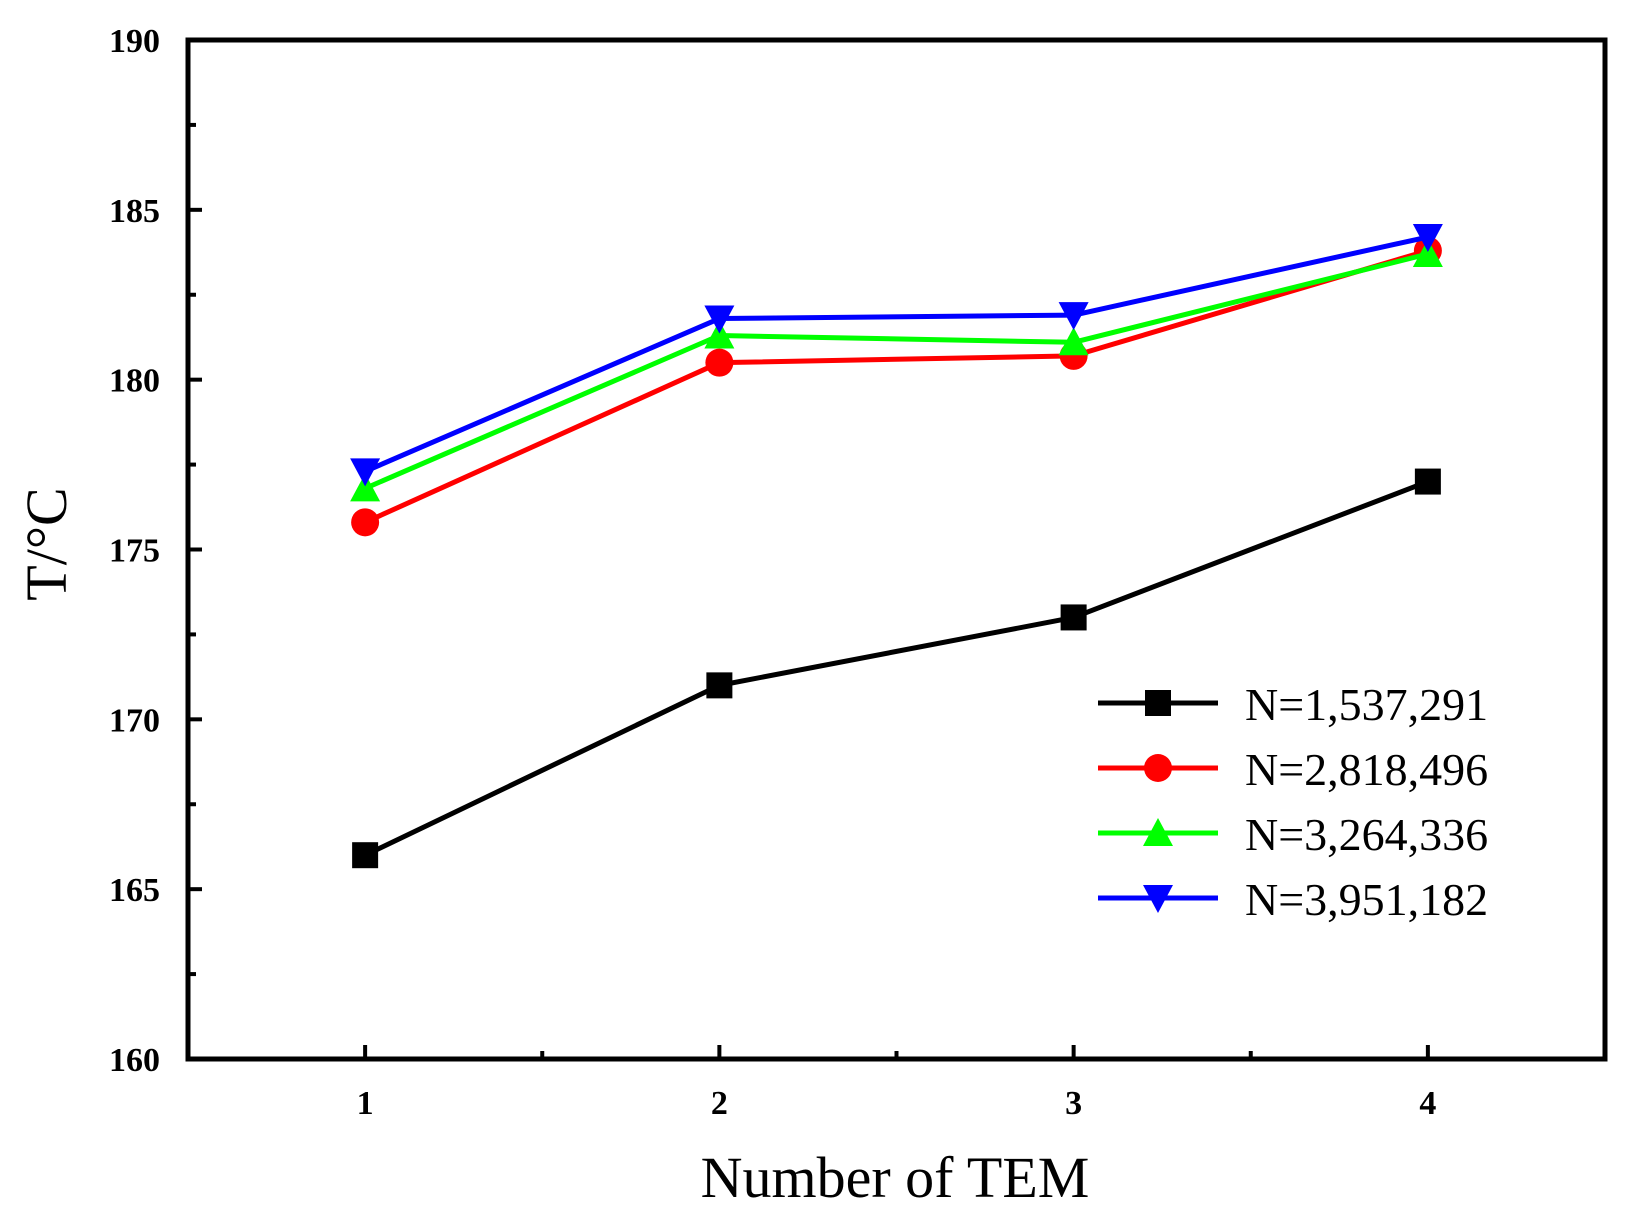  What do you see at coordinates (895, 1177) in the screenshot?
I see `x-axis-title: Number of TEM` at bounding box center [895, 1177].